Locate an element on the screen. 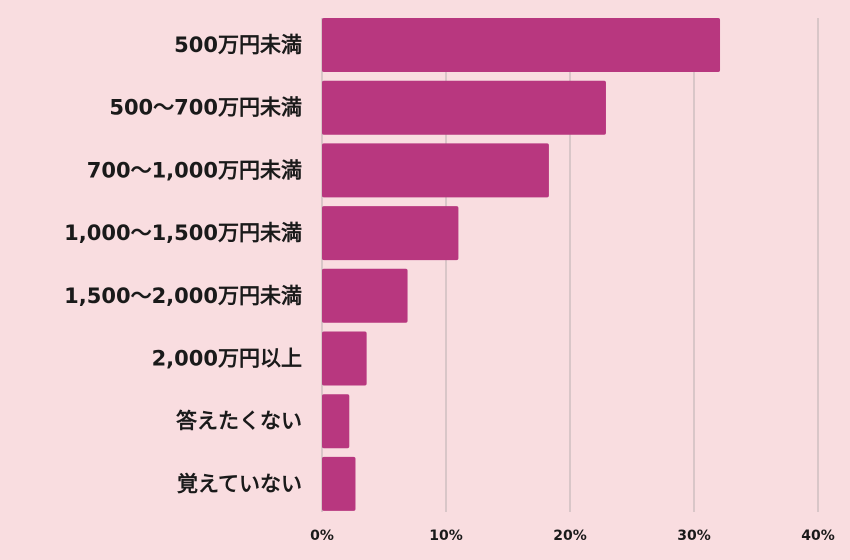 Image resolution: width=850 pixels, height=560 pixels. category-label: 500万円未満 is located at coordinates (238, 45).